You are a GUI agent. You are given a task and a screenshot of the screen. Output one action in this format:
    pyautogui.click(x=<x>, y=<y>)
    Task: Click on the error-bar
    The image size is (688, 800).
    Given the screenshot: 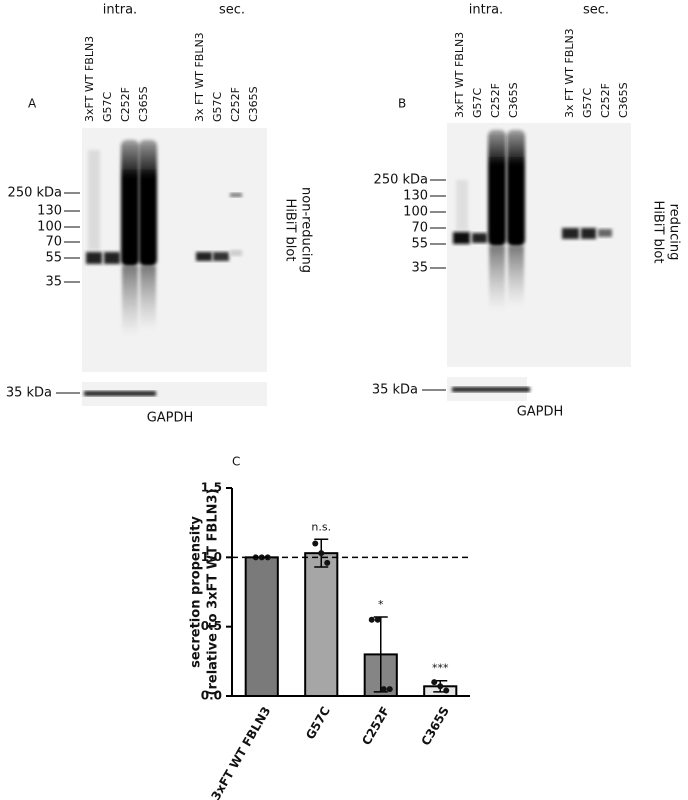 What is the action you would take?
    pyautogui.click(x=380, y=654)
    